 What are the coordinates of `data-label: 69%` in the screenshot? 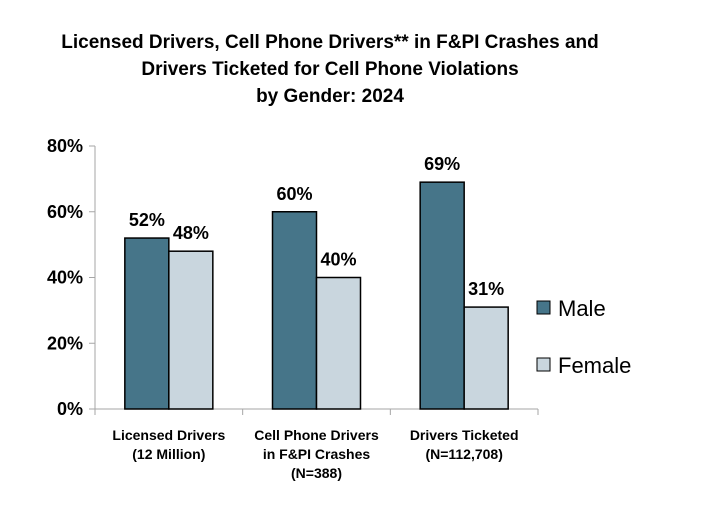 It's located at (442, 164).